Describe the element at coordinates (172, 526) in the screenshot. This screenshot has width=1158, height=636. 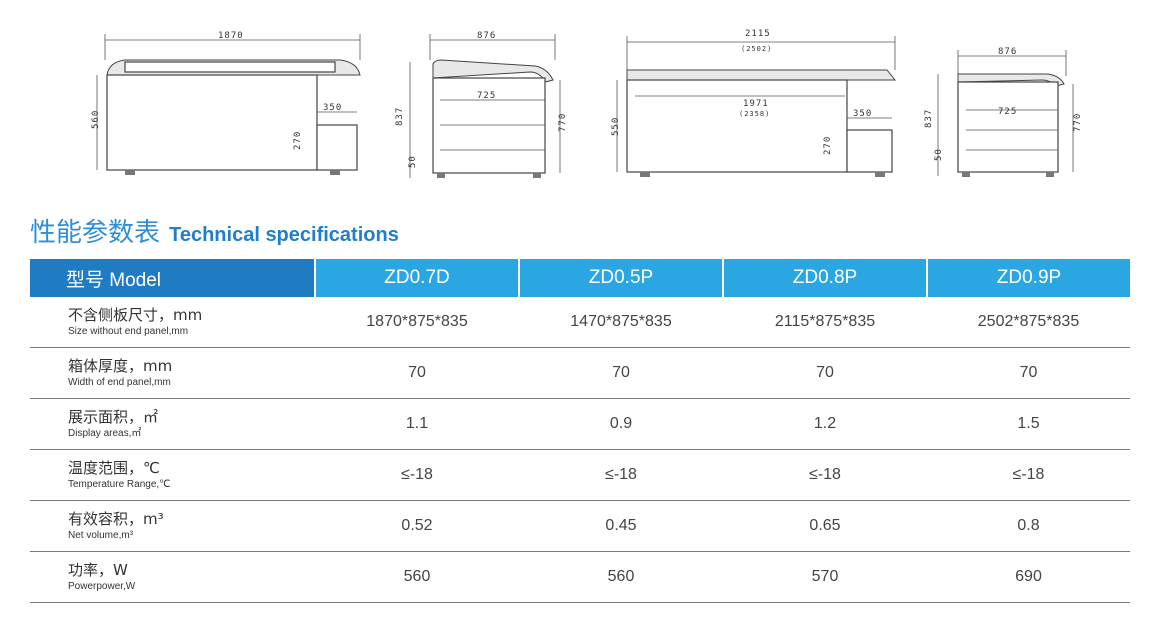
I see `row-label: 有效容积，m³ Net volume,m³` at that location.